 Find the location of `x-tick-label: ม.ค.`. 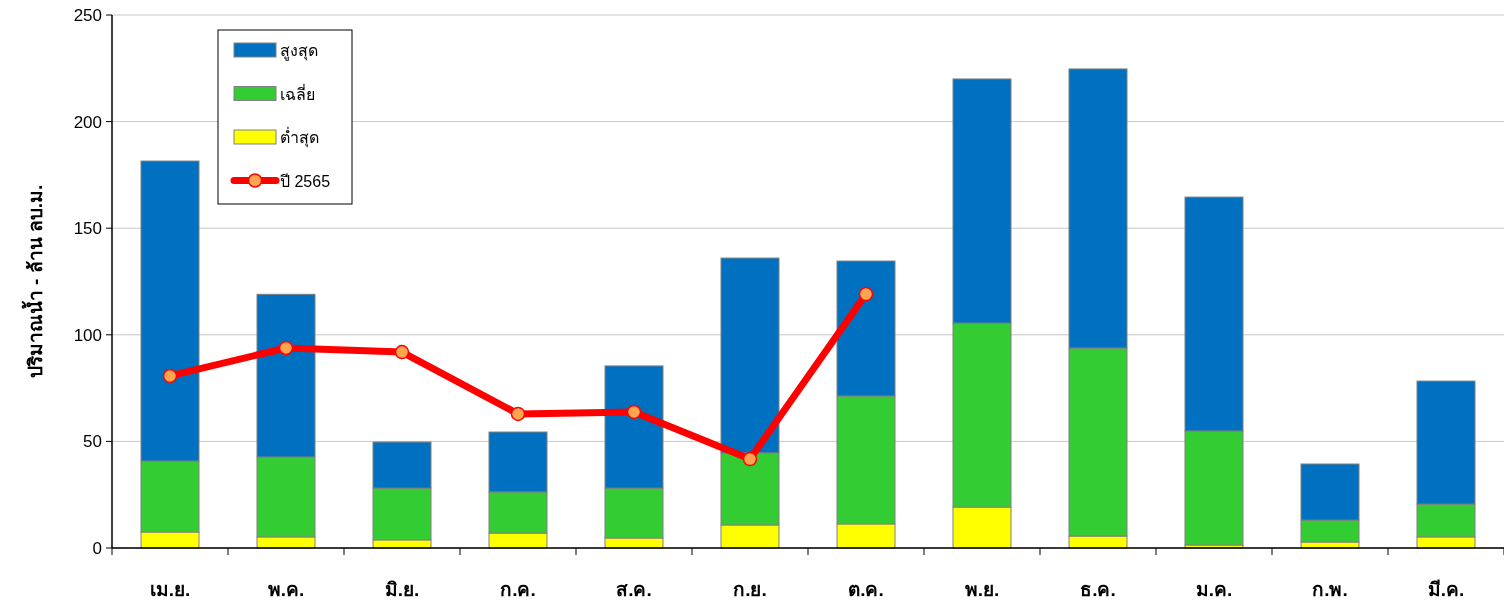

x-tick-label: ม.ค. is located at coordinates (1214, 589).